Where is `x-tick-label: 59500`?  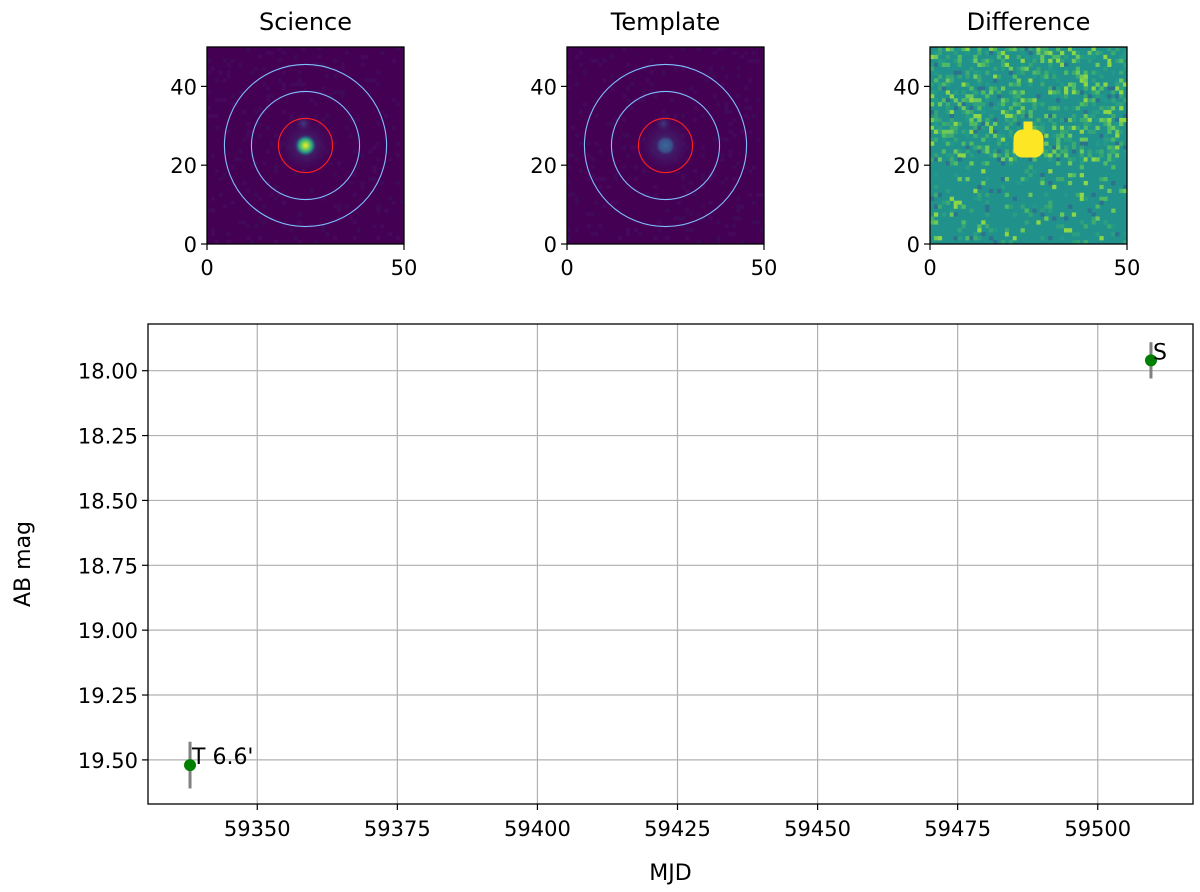
x-tick-label: 59500 is located at coordinates (1097, 829).